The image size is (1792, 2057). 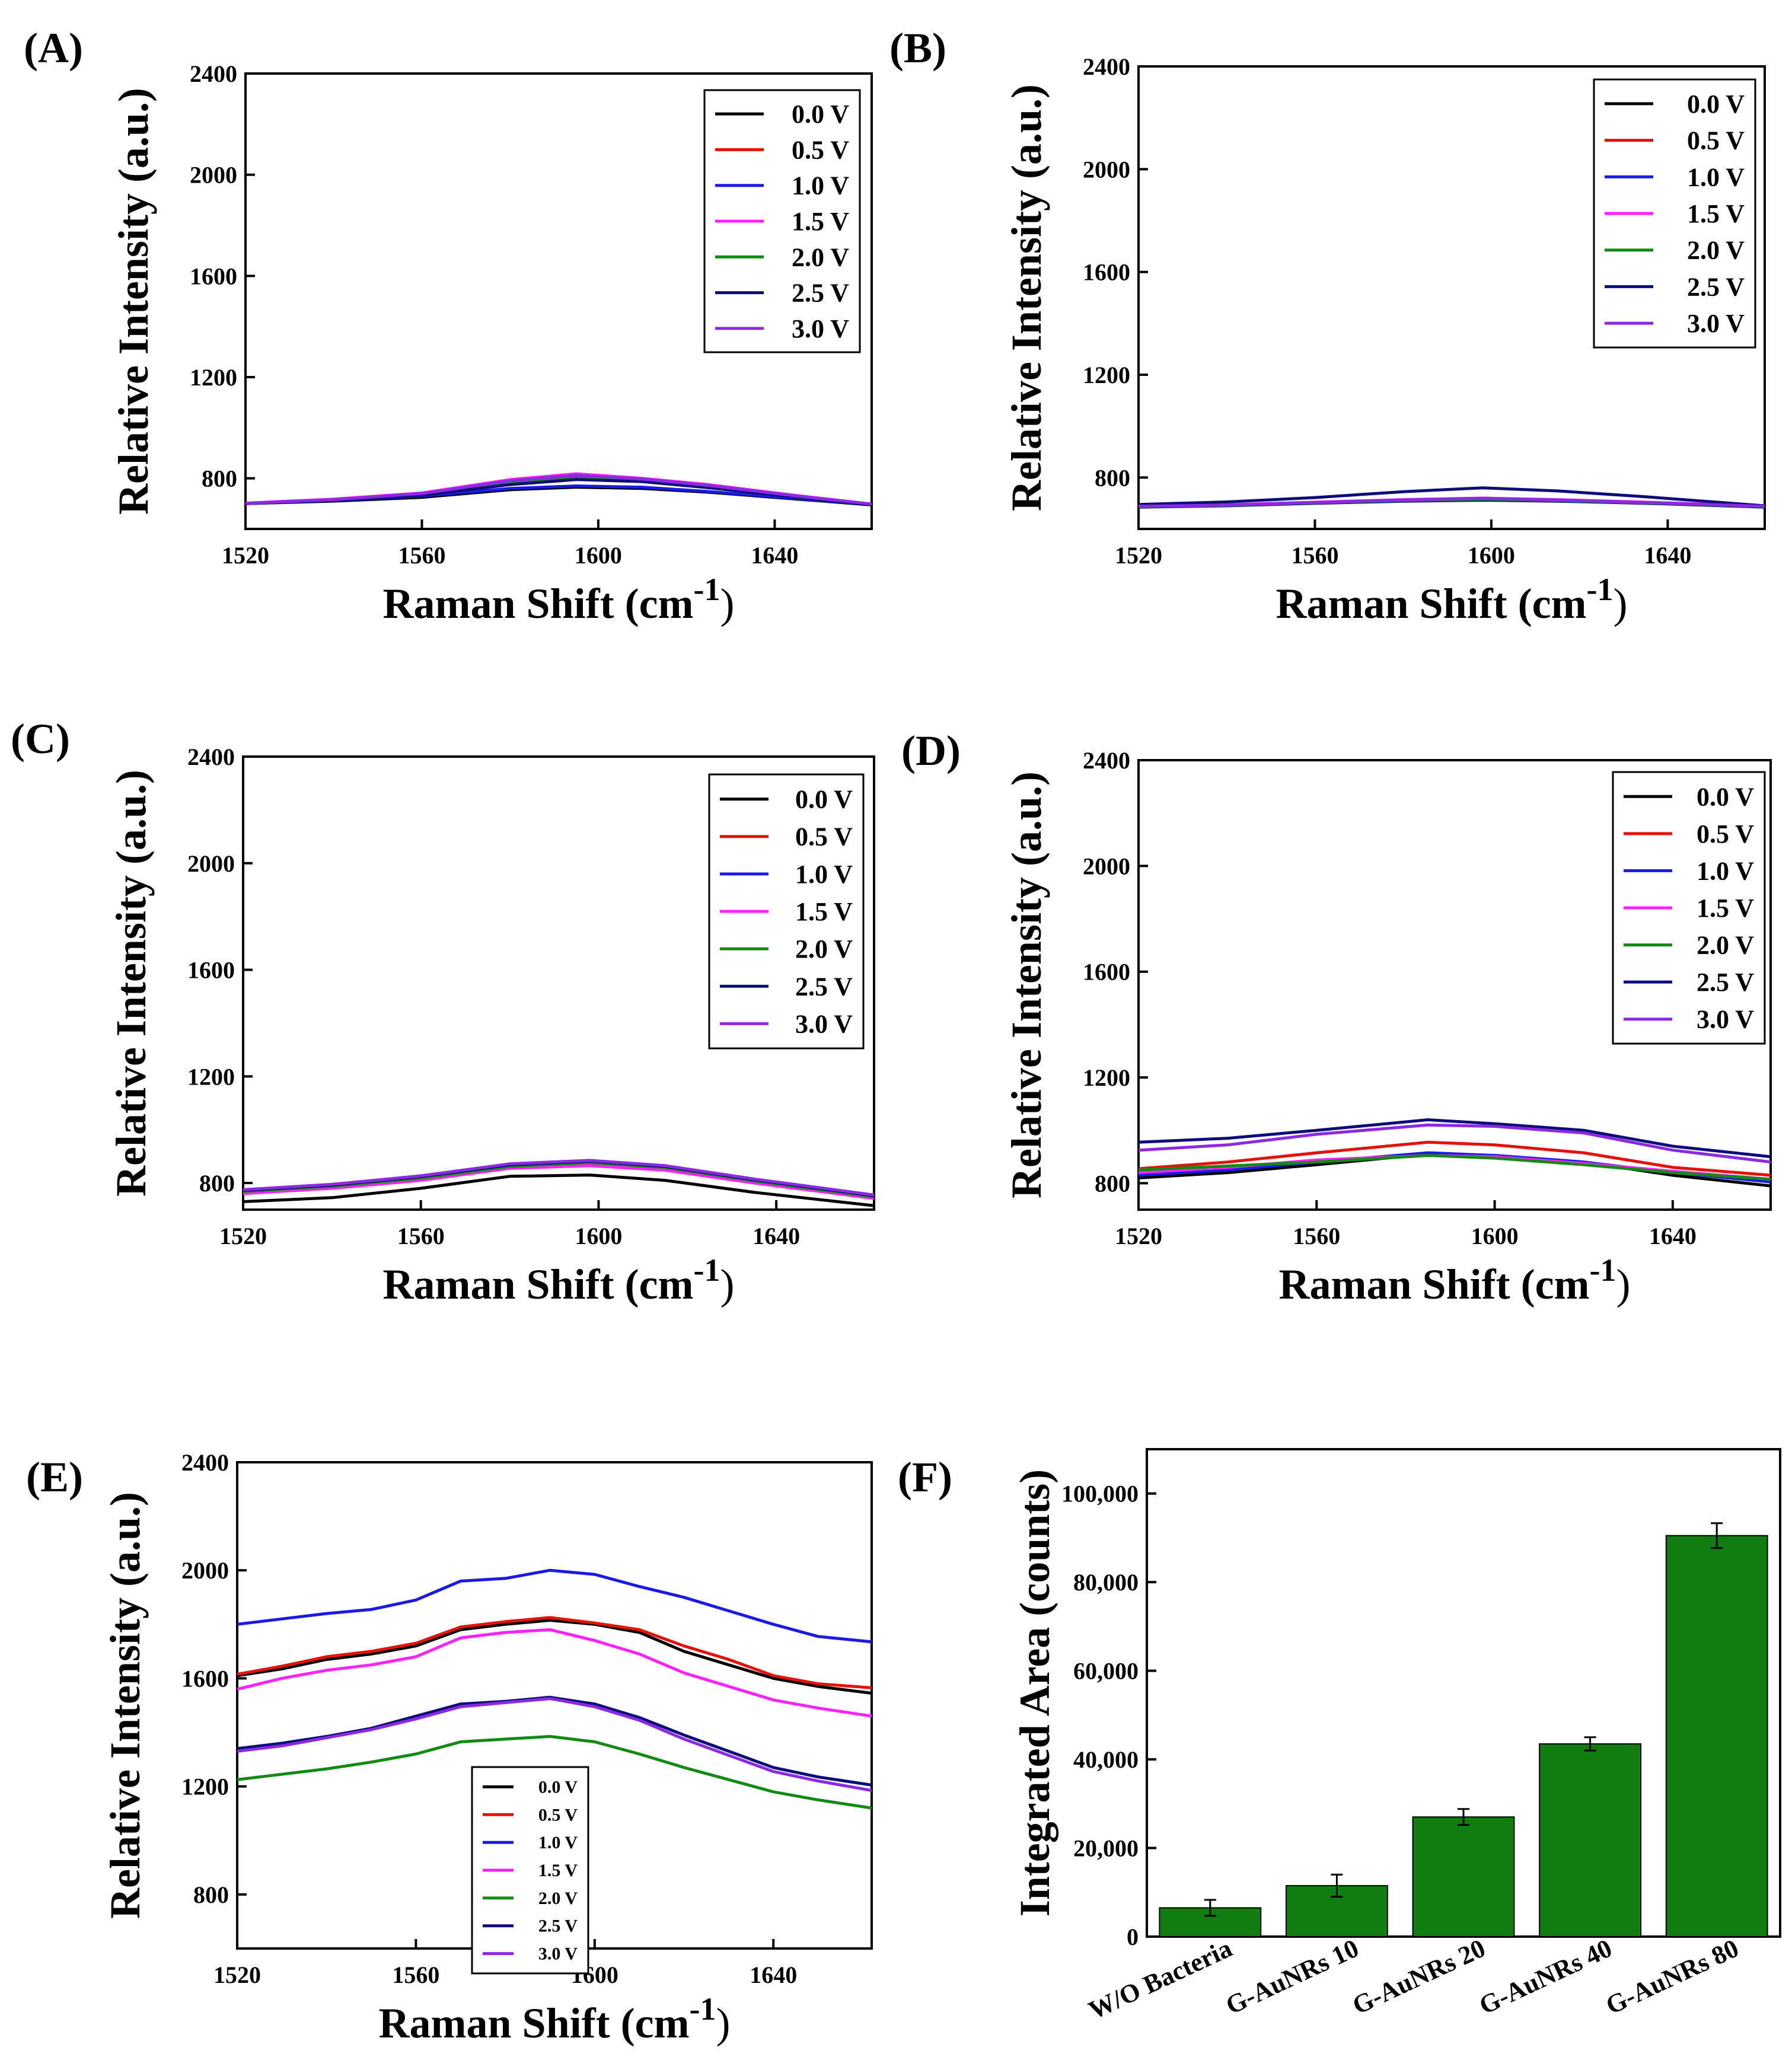 What do you see at coordinates (1034, 1693) in the screenshot?
I see `y-axis-title: Integrated Area (counts)` at bounding box center [1034, 1693].